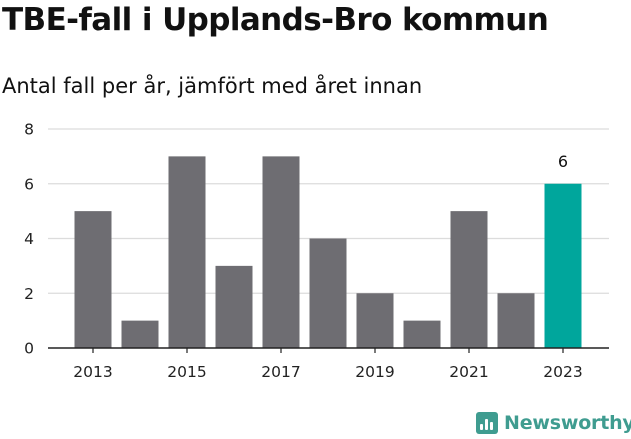  I want to click on y-tick-label: 4, so click(29, 239).